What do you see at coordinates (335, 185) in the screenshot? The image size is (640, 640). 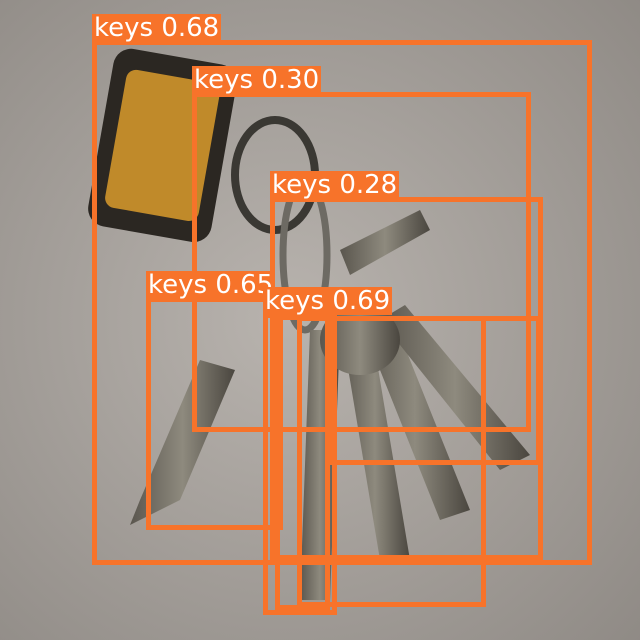 I see `detection-label: keys 0.28` at bounding box center [335, 185].